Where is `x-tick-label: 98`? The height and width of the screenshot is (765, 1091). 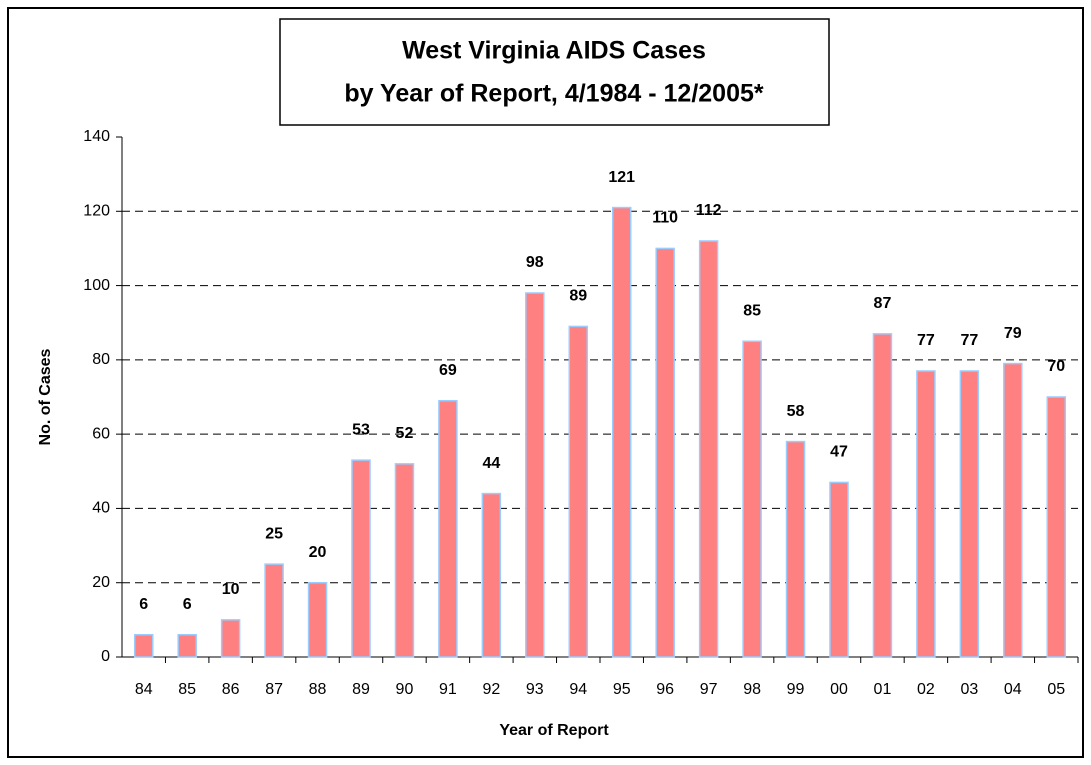 x-tick-label: 98 is located at coordinates (752, 689).